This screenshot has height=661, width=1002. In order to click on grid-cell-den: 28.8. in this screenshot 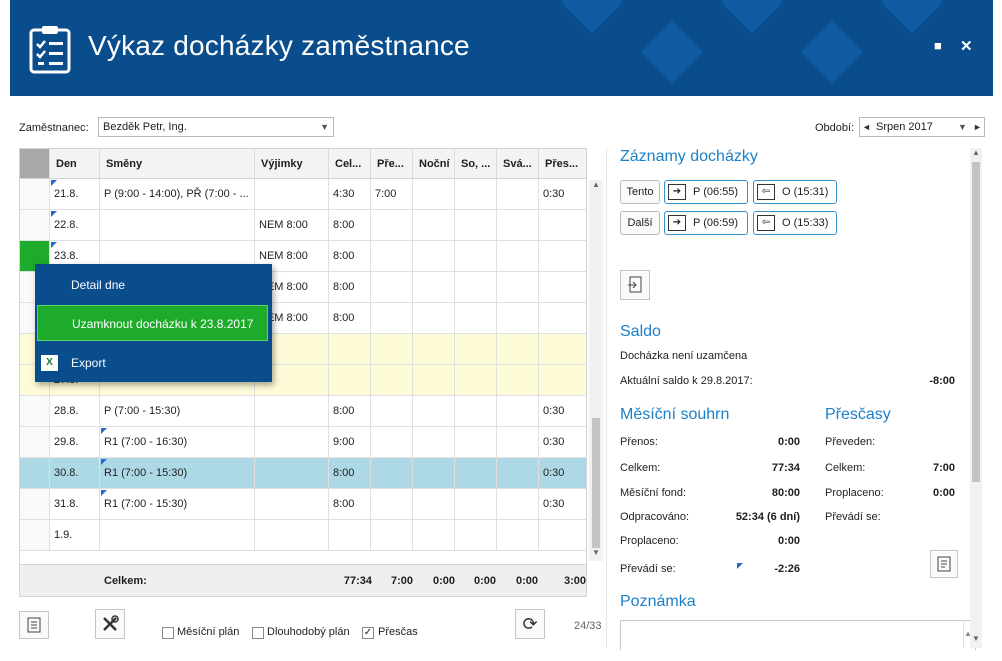, I will do `click(75, 411)`.